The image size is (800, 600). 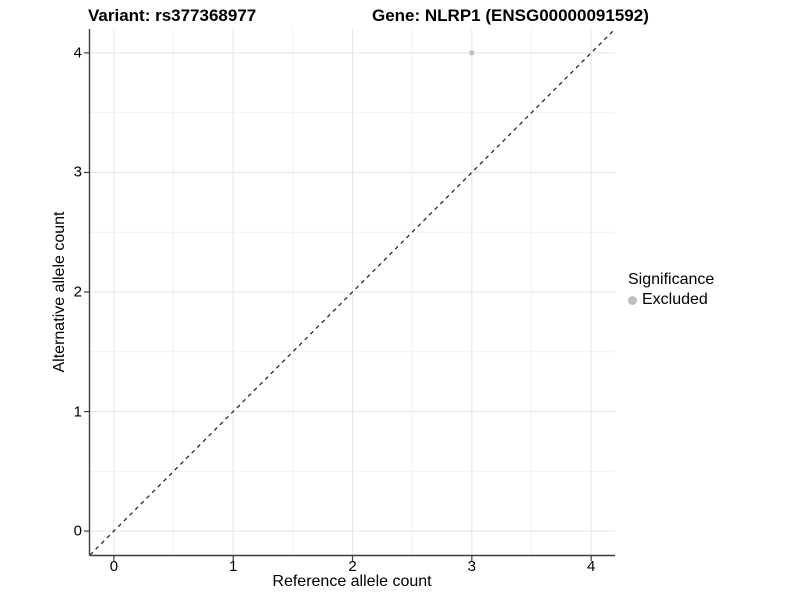 What do you see at coordinates (352, 581) in the screenshot?
I see `x-axis-title: Reference allele count` at bounding box center [352, 581].